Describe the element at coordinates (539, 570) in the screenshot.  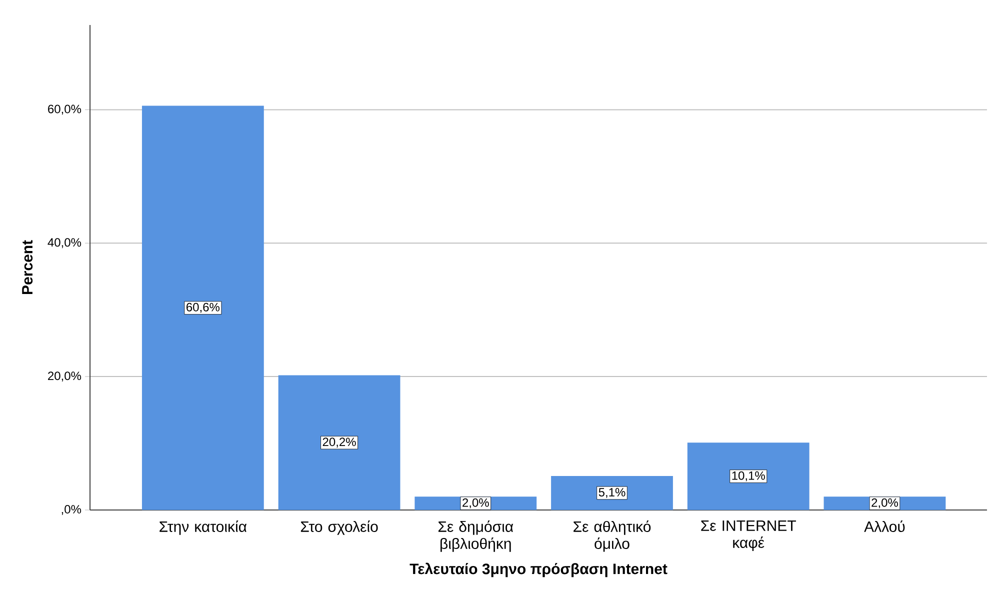
I see `x-axis-title: Τελευταίο 3μηνο πρόσβαση Internet` at that location.